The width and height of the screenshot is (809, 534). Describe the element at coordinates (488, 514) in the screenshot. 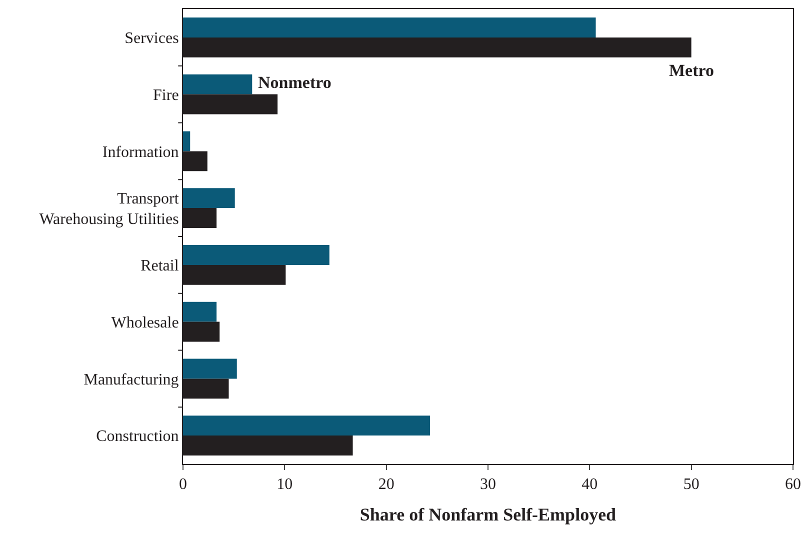

I see `x-axis-title: Share of Nonfarm Self-Employed` at that location.